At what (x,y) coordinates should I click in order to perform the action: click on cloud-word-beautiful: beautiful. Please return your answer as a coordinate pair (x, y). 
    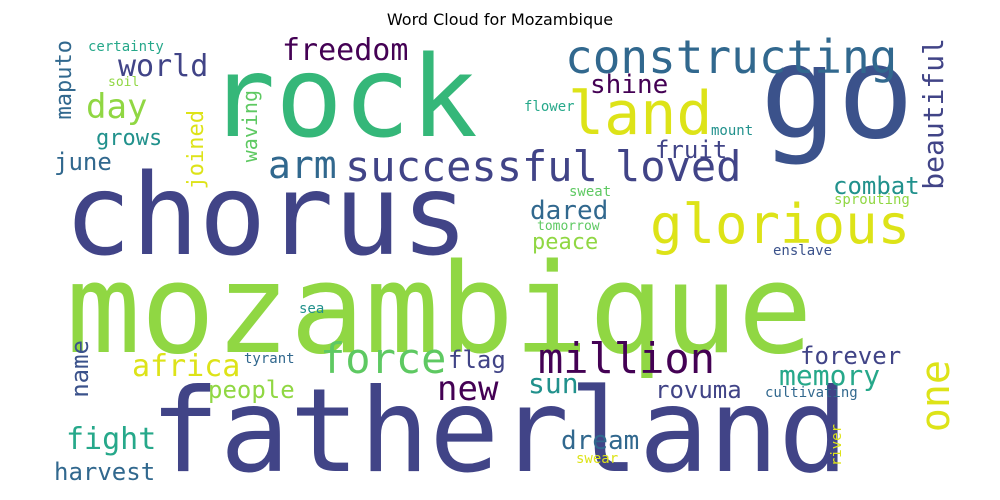
    Looking at the image, I should click on (933, 114).